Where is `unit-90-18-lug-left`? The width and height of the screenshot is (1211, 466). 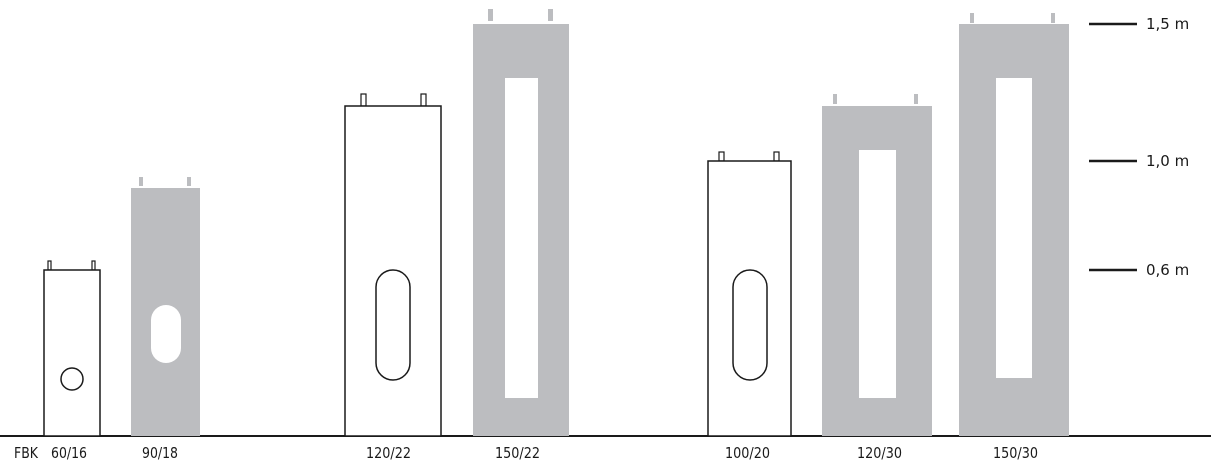
unit-90-18-lug-left is located at coordinates (141, 181).